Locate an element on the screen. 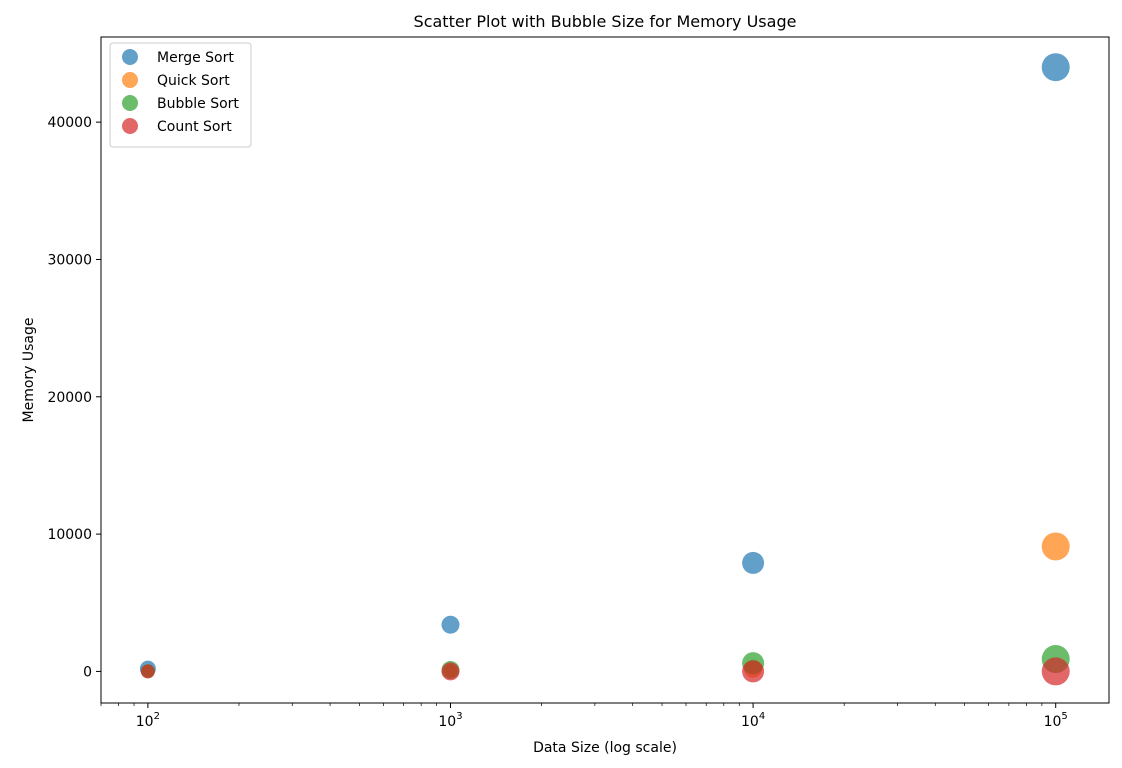 The width and height of the screenshot is (1122, 768). y-axis-label: Memory Usage is located at coordinates (29, 369).